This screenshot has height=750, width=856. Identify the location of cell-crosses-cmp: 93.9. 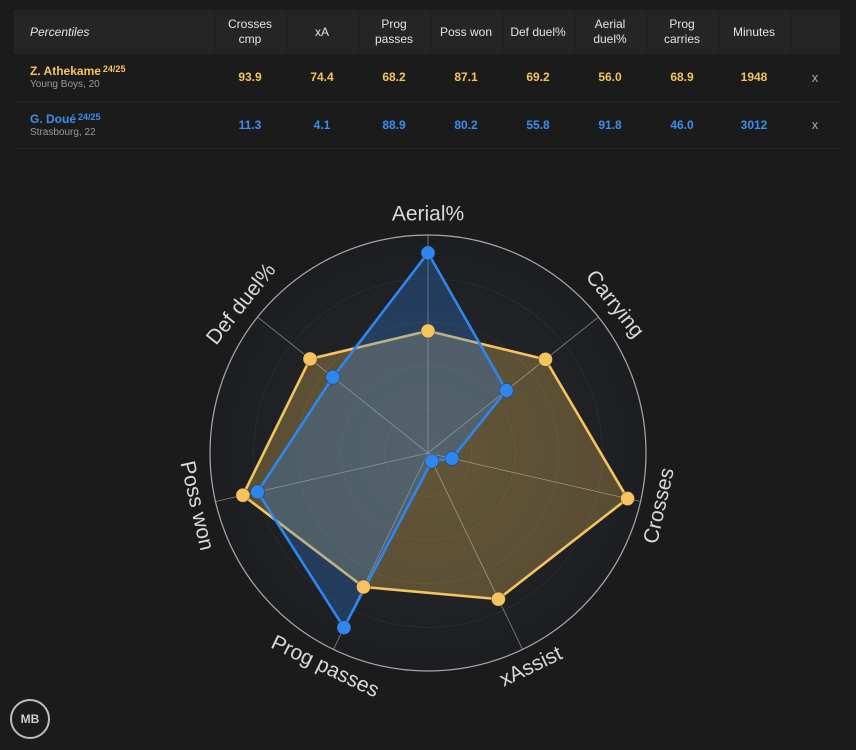
(250, 77).